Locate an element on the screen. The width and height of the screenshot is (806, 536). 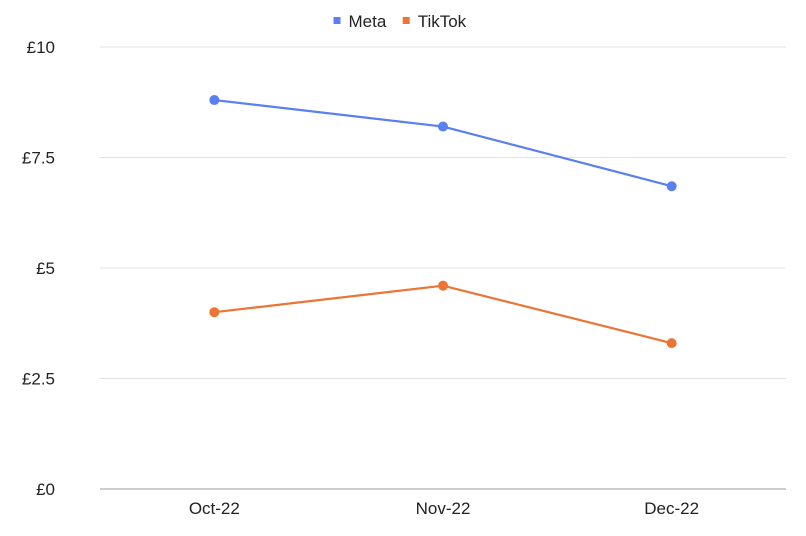
legend-label: Meta is located at coordinates (368, 21).